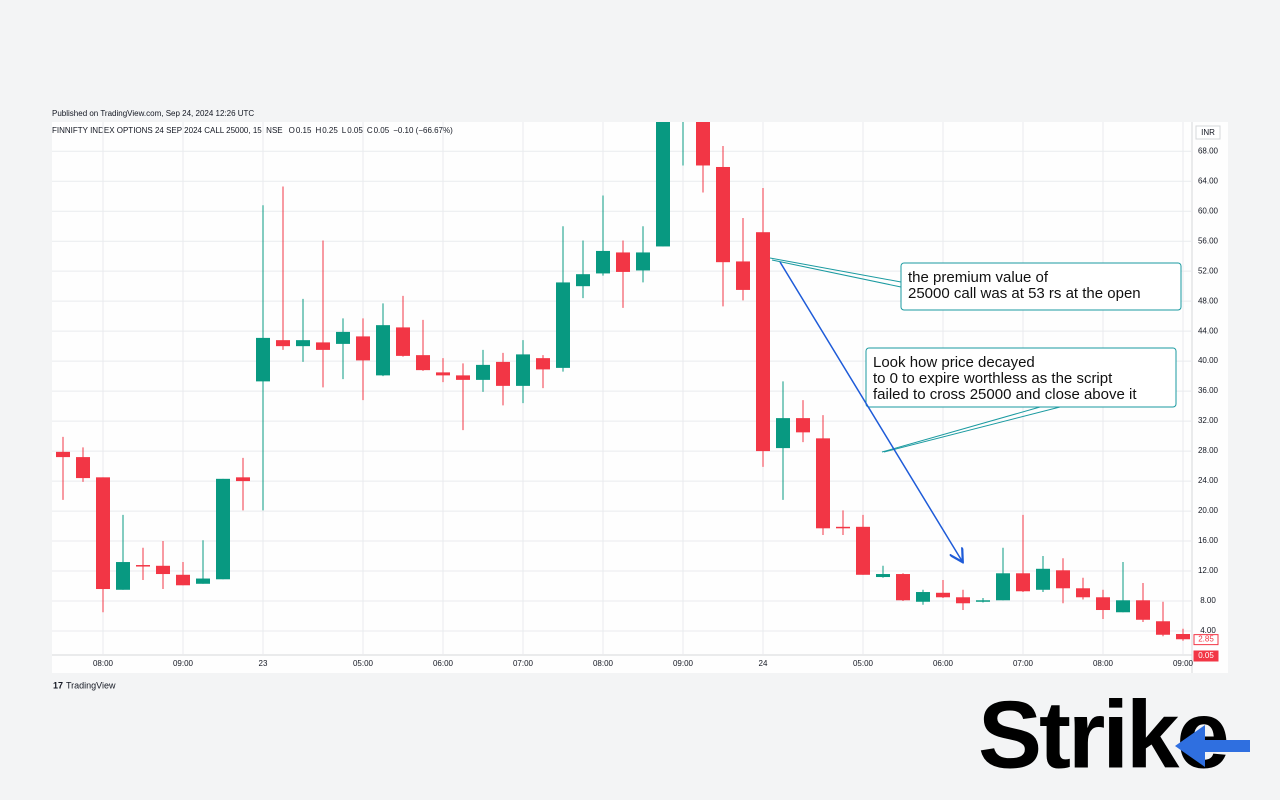 This screenshot has width=1280, height=800. Describe the element at coordinates (993, 378) in the screenshot. I see `annotation-text: to 0 to expire worthless as the script` at that location.